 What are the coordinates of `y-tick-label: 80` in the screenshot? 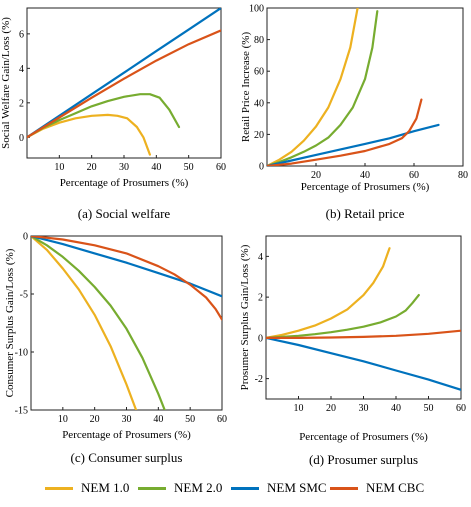 It's located at (259, 40).